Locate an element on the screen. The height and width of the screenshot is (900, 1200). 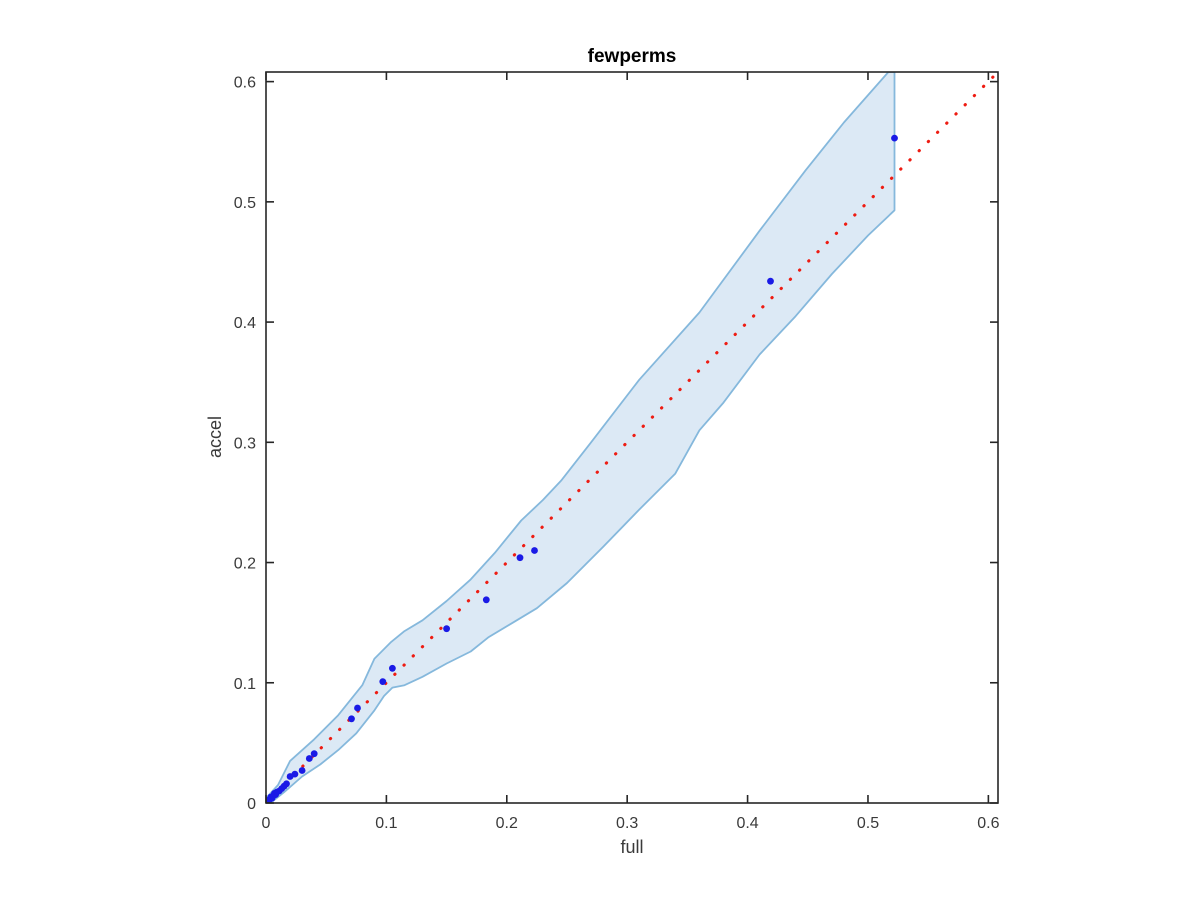
y-tick-label: 0.1 is located at coordinates (245, 684).